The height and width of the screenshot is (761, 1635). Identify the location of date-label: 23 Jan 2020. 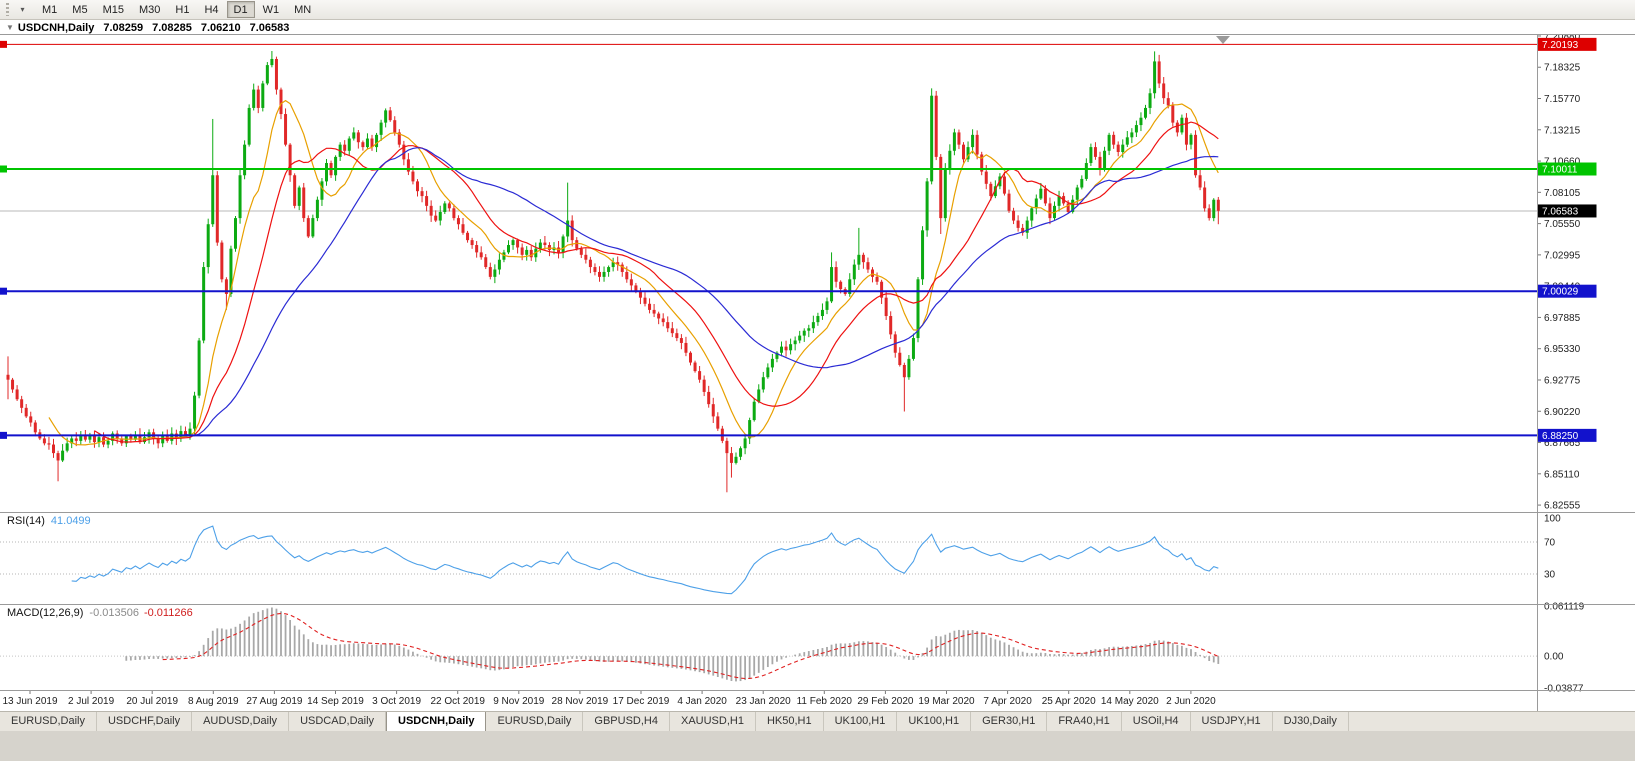
(763, 701).